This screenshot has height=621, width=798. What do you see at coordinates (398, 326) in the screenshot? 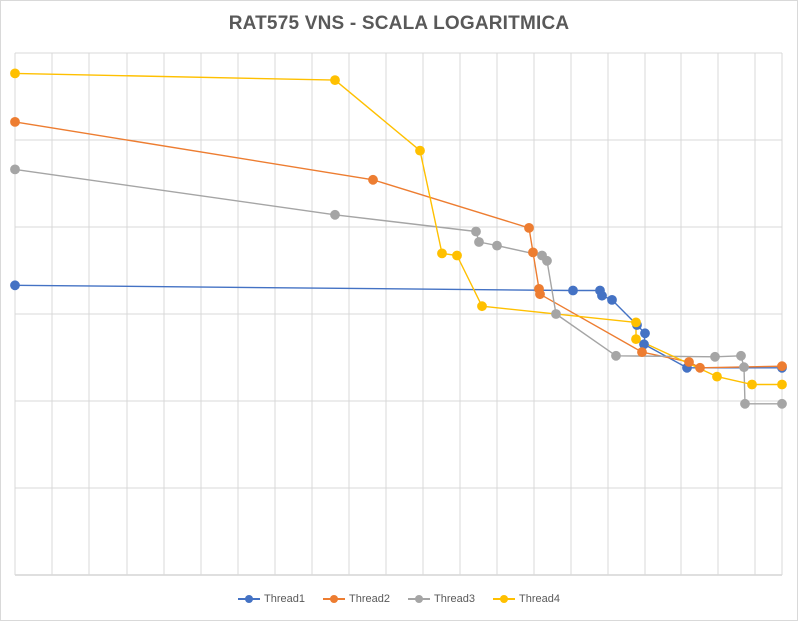
I see `series-line-thread1` at bounding box center [398, 326].